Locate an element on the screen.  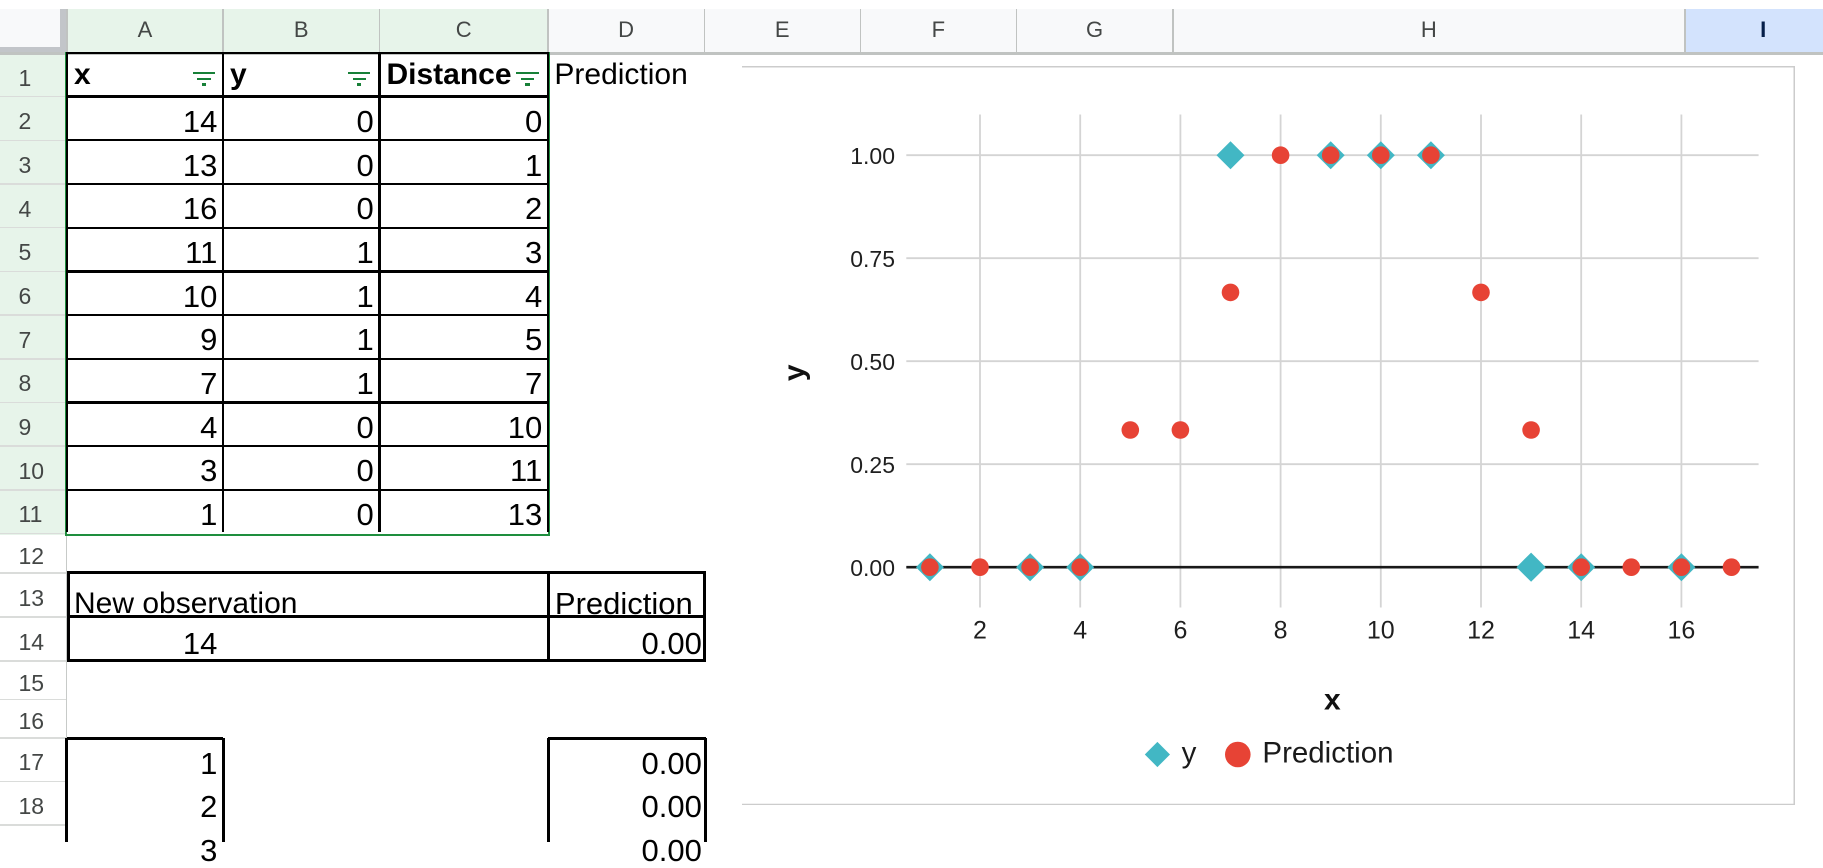
svg-text: 4 is located at coordinates (1080, 630).